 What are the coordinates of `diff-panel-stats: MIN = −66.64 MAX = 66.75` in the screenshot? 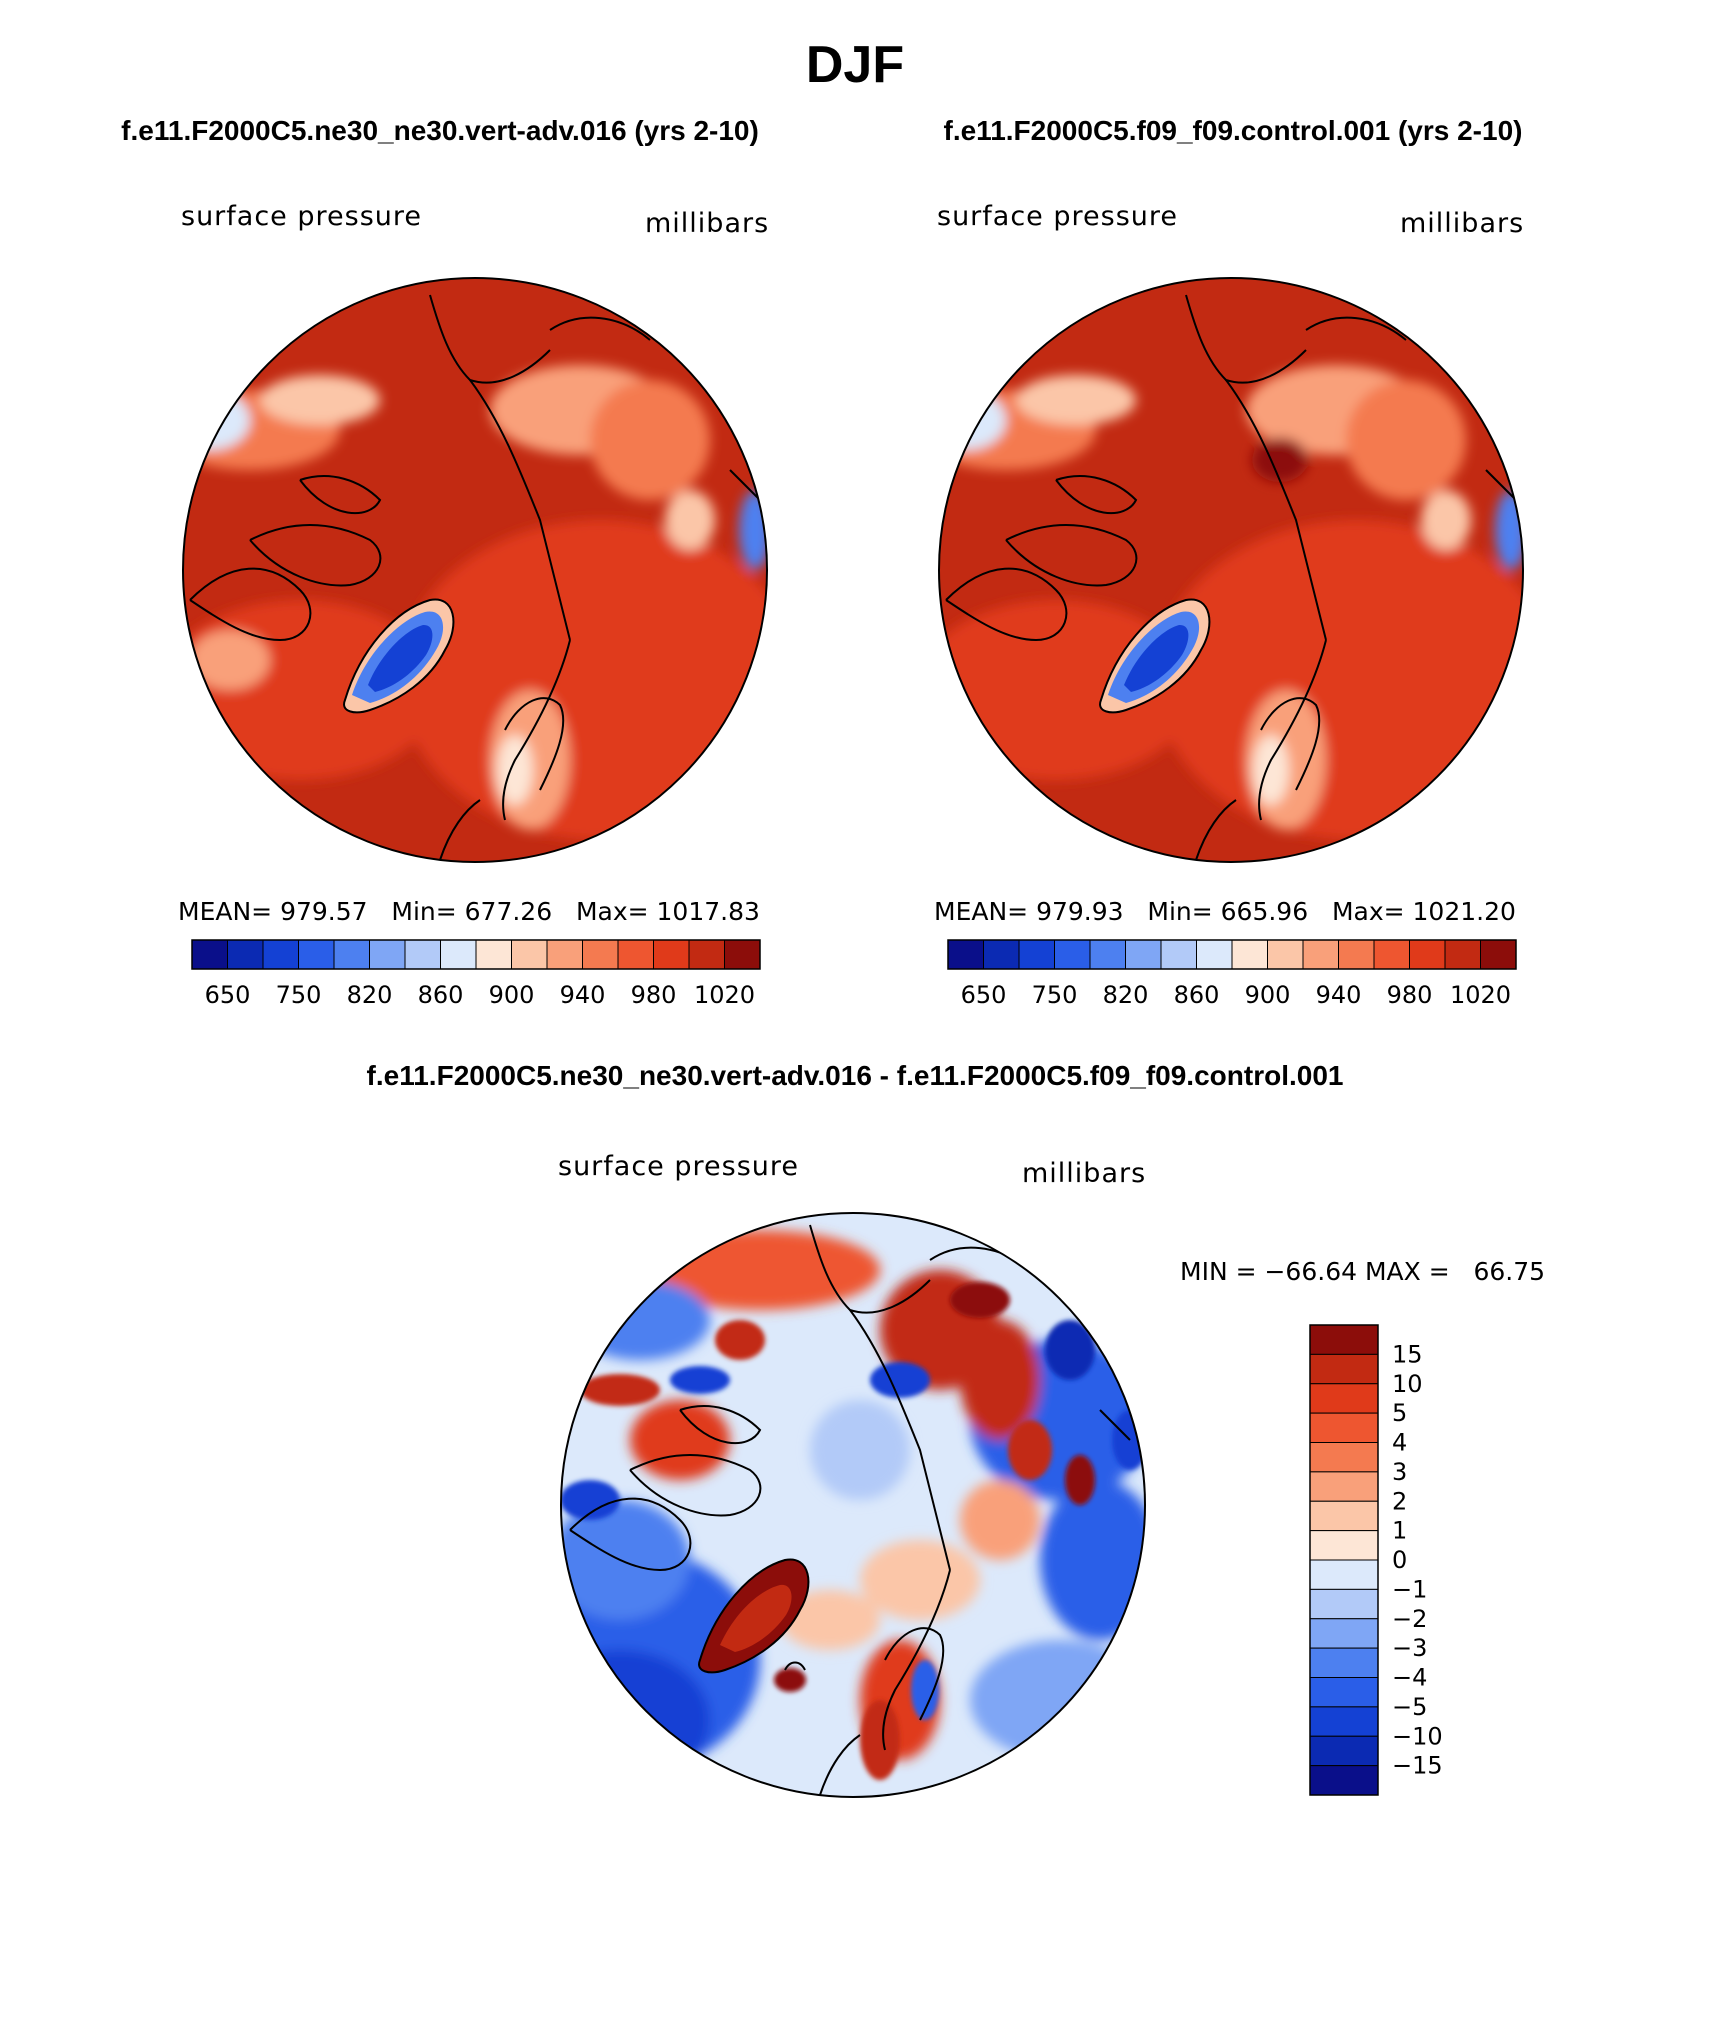 It's located at (1362, 1271).